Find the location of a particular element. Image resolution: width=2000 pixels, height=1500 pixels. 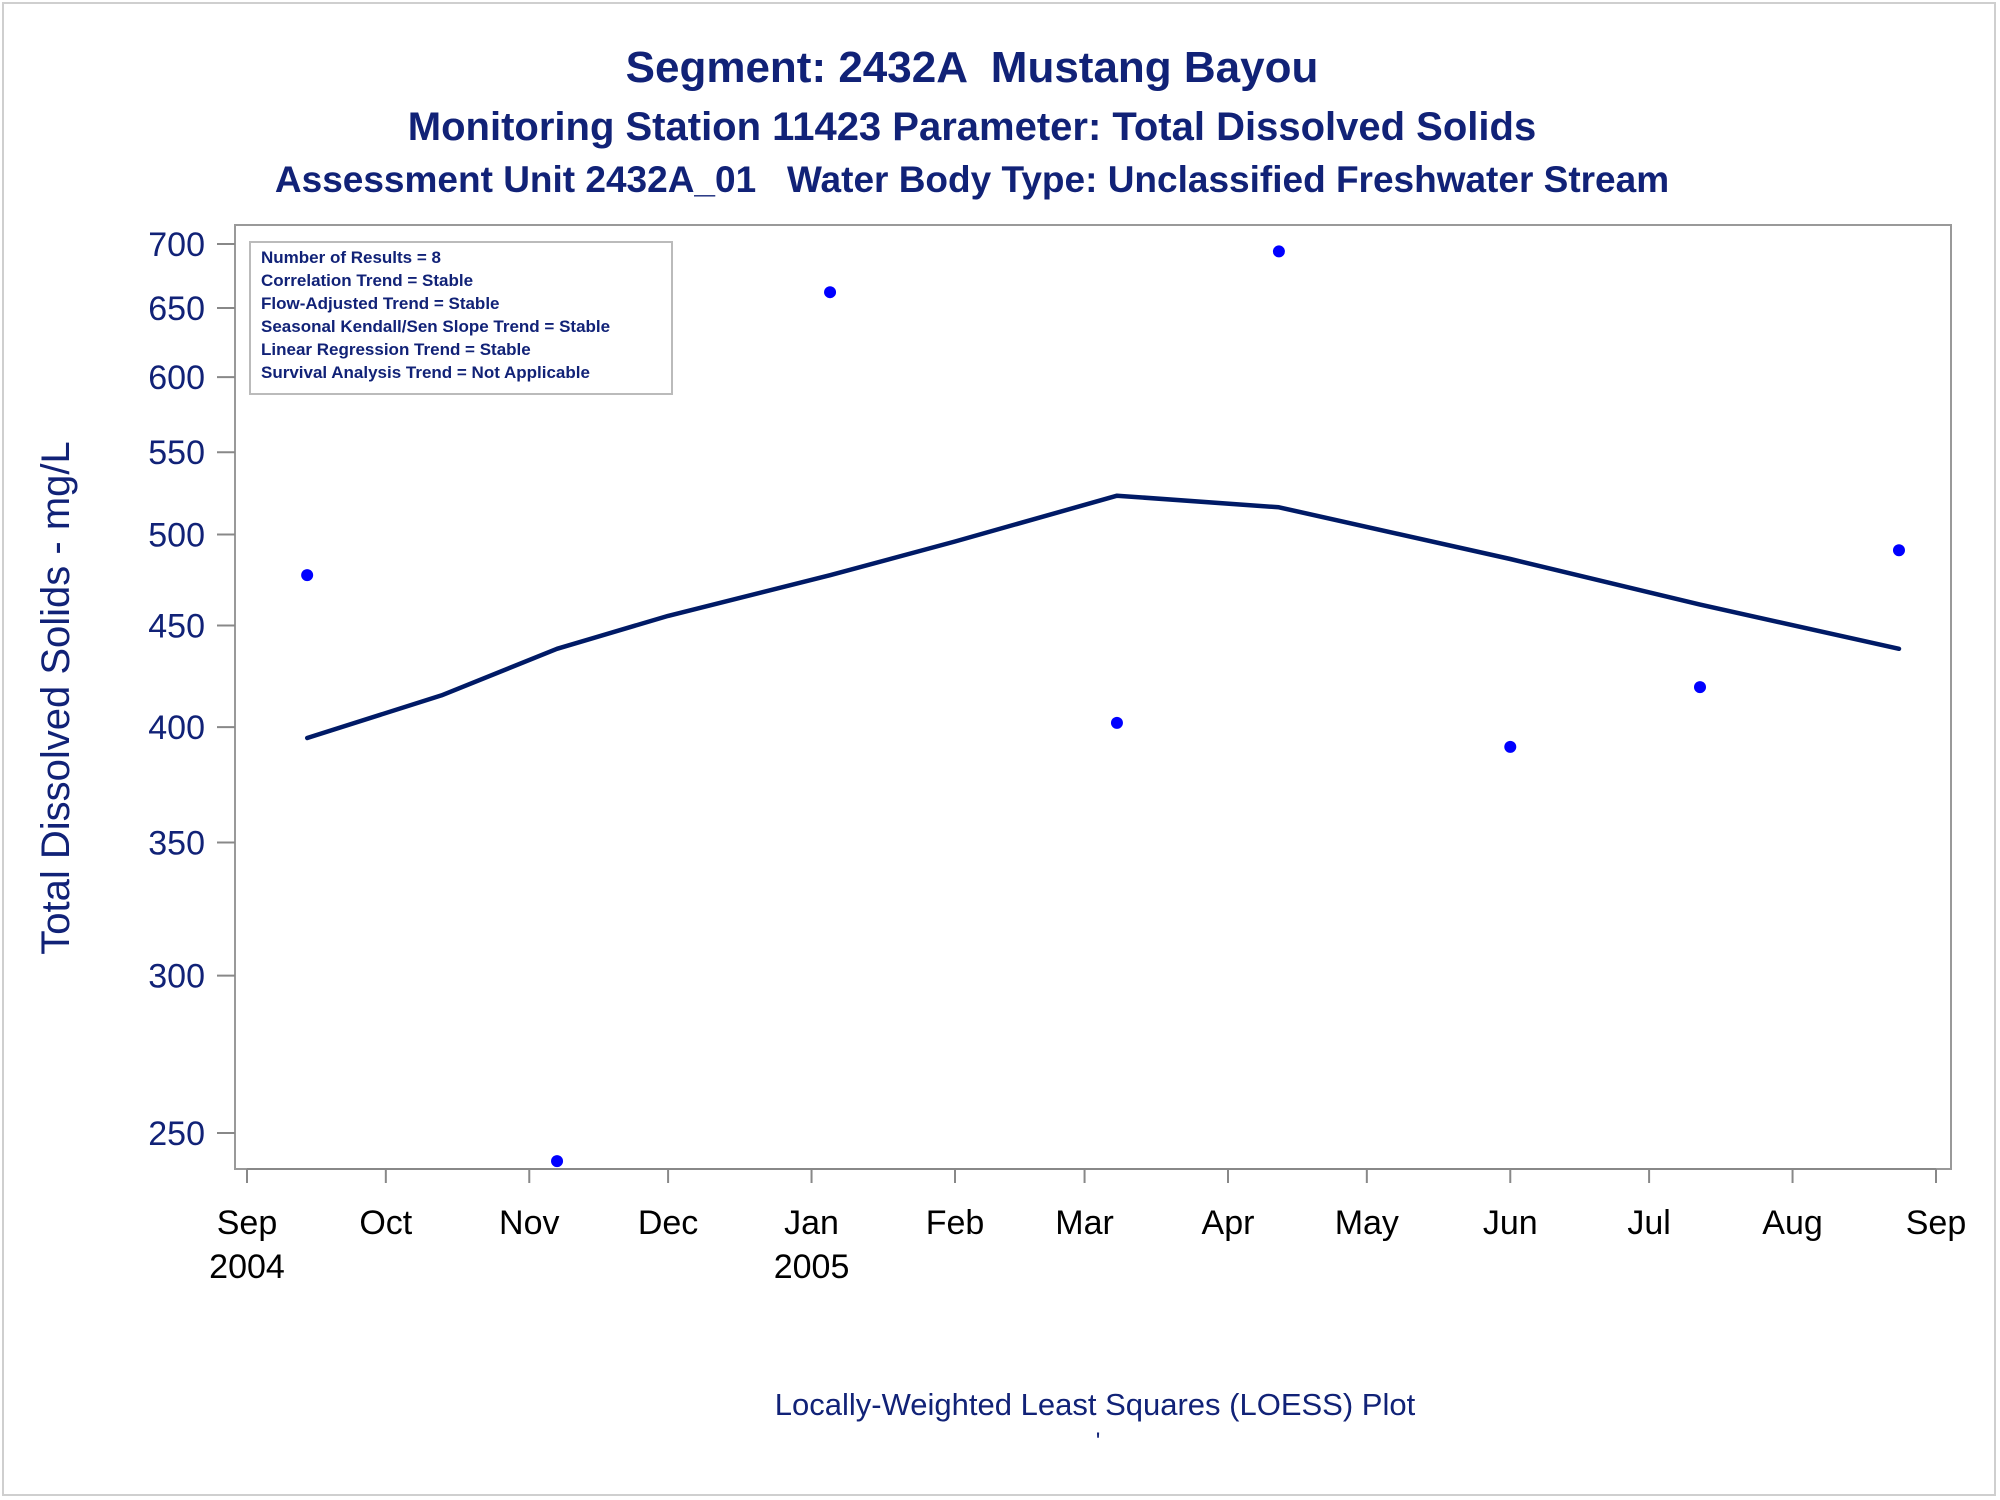

x-tick-label: Feb is located at coordinates (955, 1223).